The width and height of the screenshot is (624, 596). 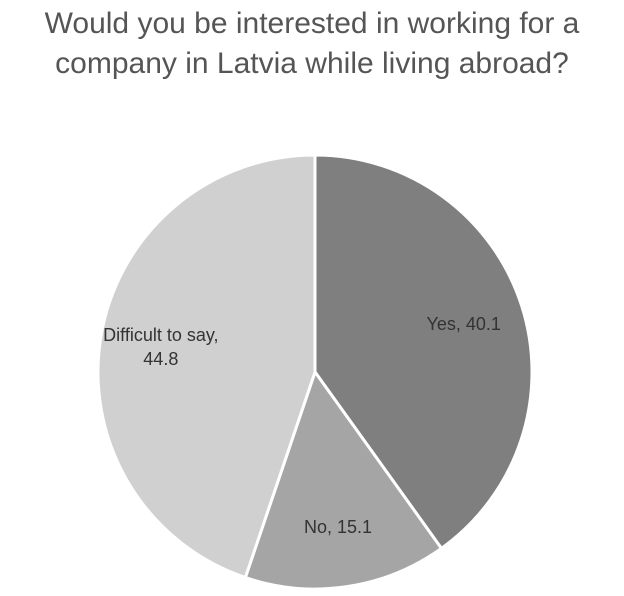 What do you see at coordinates (463, 324) in the screenshot?
I see `data-label: Yes, 40.1` at bounding box center [463, 324].